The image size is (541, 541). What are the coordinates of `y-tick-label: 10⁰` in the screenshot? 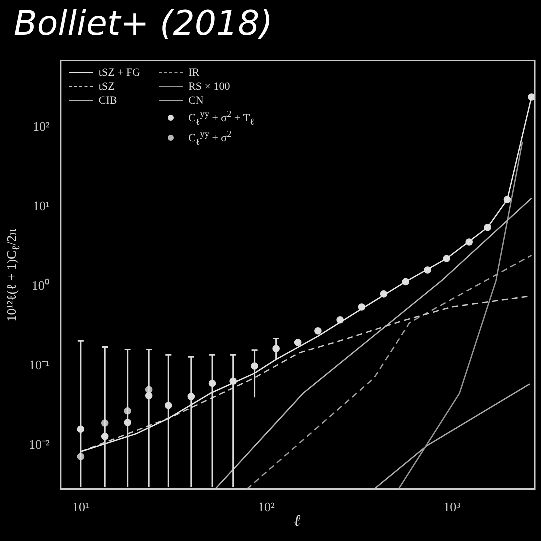 It's located at (41, 285).